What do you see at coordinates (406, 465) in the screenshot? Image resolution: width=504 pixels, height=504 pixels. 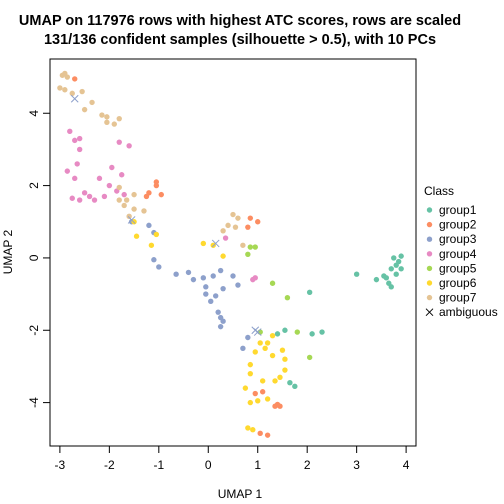 I see `x-tick-label: 4` at bounding box center [406, 465].